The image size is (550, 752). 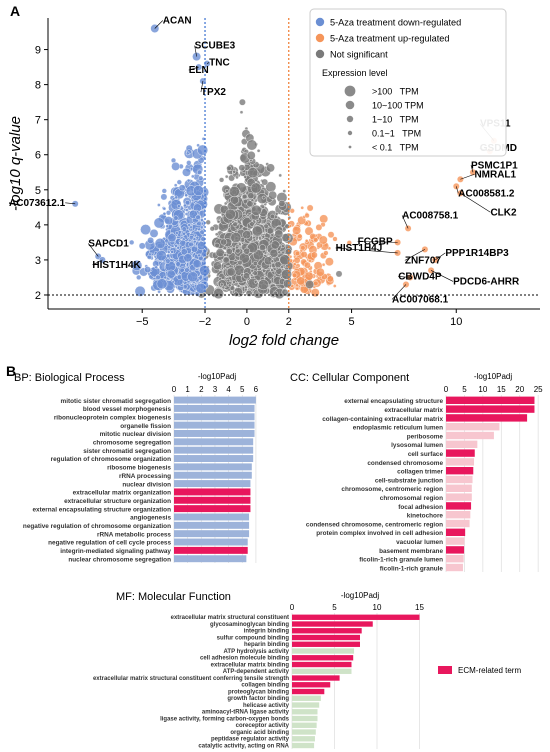 What do you see at coordinates (395, 92) in the screenshot?
I see `legend-size-label: >100 TPM` at bounding box center [395, 92].